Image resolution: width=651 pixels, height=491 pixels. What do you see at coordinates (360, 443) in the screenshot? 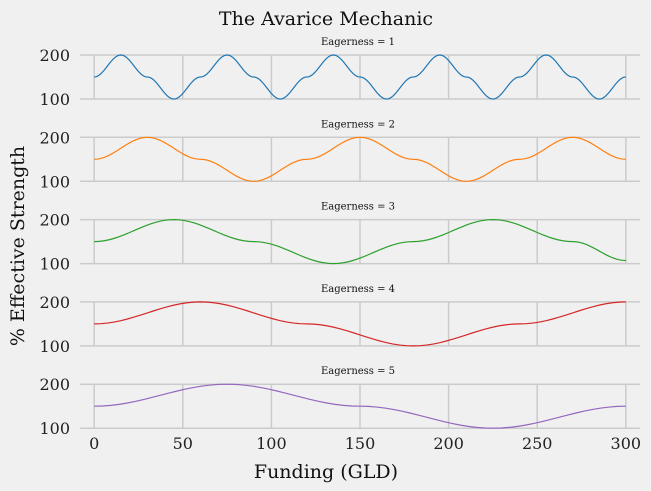
I see `x-tick-label: 150` at bounding box center [360, 443].